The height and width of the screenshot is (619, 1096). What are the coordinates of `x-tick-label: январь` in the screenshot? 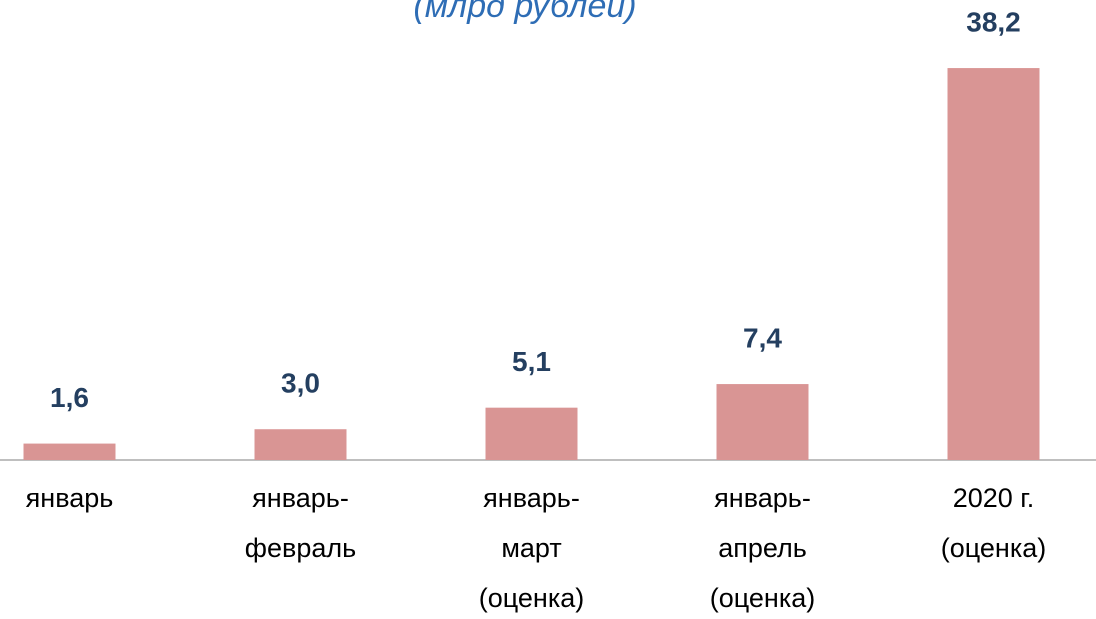 It's located at (70, 498).